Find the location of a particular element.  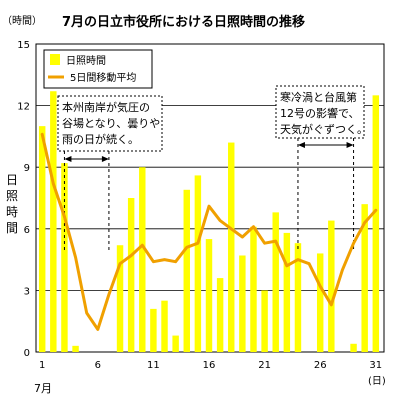

x-tick-label: 6 is located at coordinates (98, 365).